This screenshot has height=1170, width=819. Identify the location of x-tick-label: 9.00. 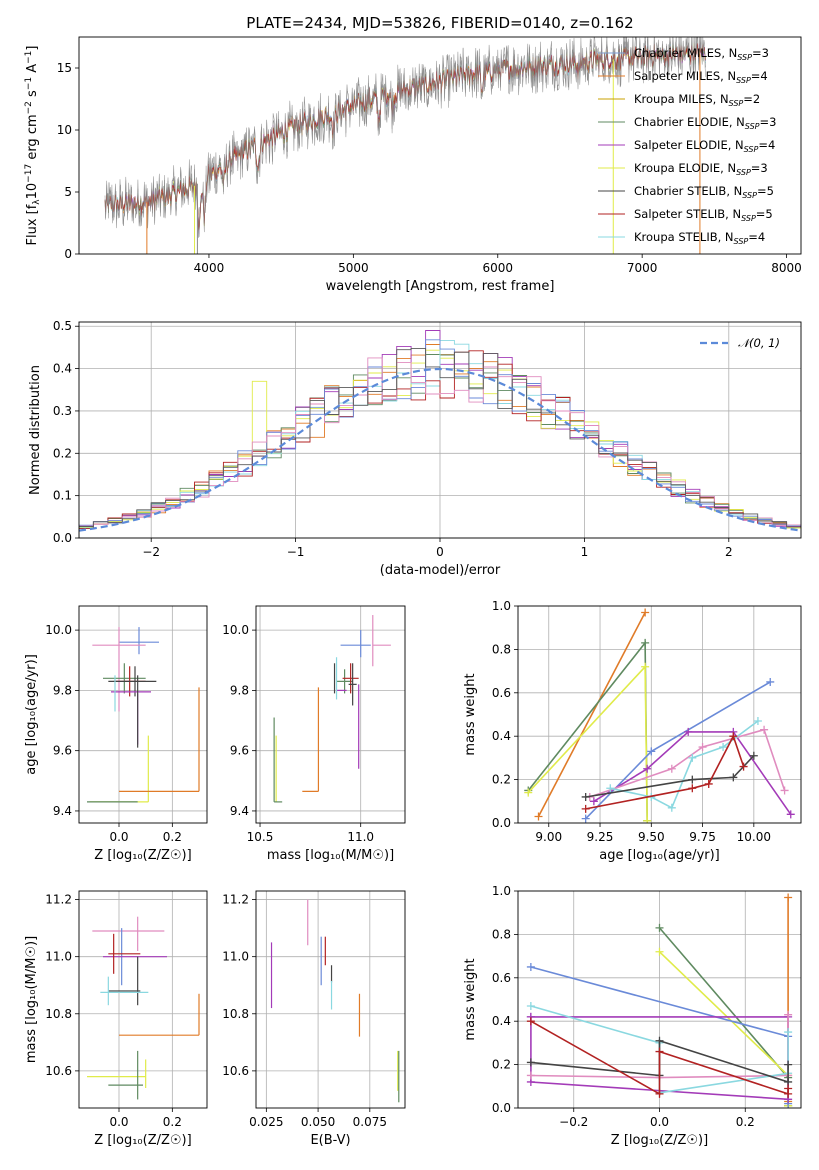
(548, 837).